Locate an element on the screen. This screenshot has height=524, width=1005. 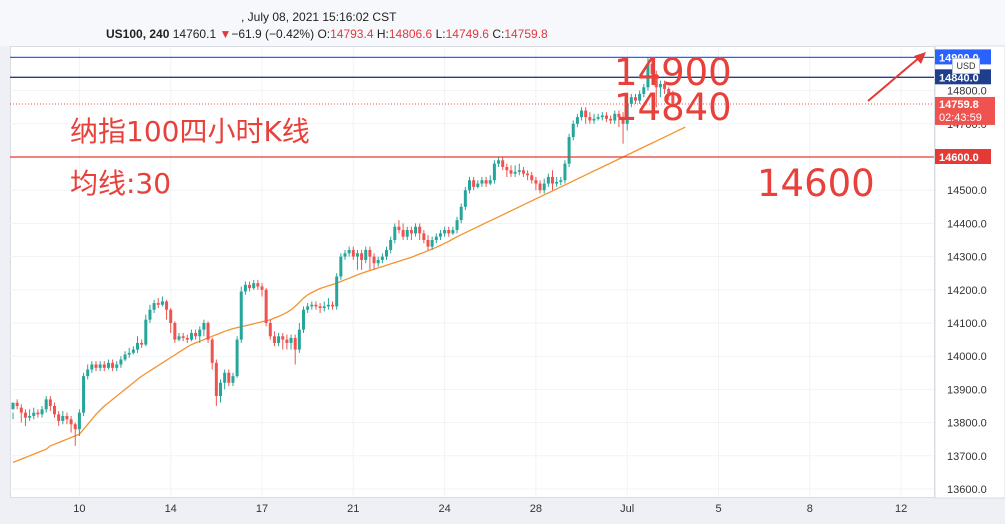
currency-button: USD is located at coordinates (966, 66).